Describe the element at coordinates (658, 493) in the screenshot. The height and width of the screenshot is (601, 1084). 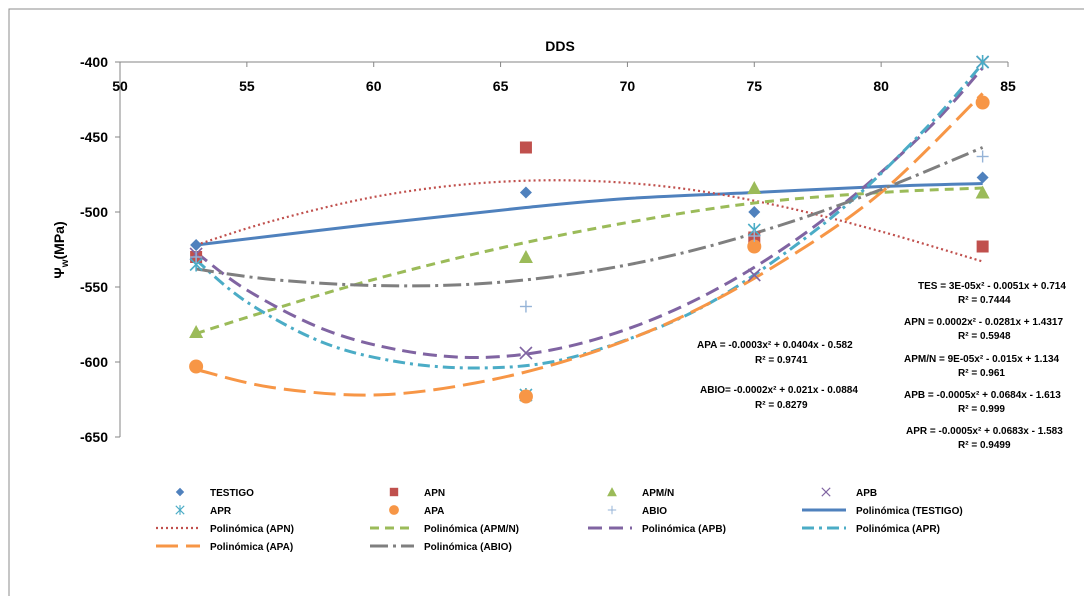
I see `legend-label-apm-n: APM/N` at that location.